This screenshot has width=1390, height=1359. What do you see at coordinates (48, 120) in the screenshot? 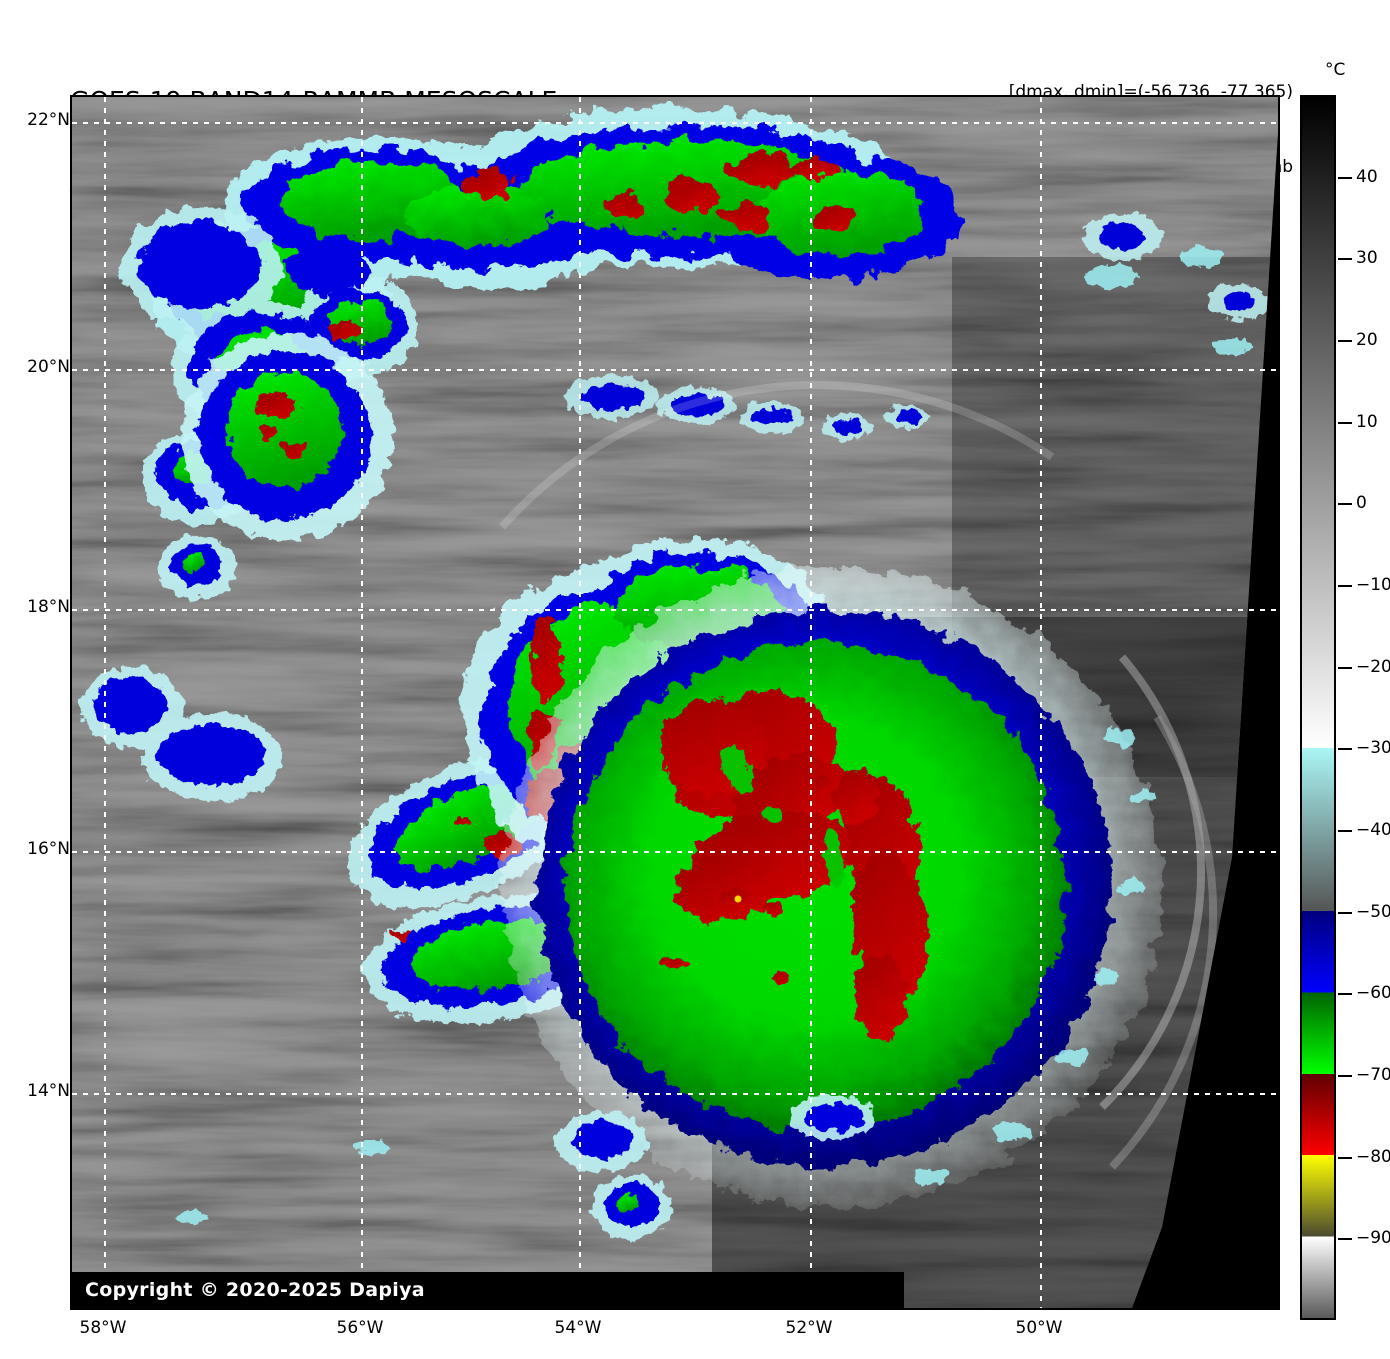
I see `ytick-label-22n: 22°N` at bounding box center [48, 120].